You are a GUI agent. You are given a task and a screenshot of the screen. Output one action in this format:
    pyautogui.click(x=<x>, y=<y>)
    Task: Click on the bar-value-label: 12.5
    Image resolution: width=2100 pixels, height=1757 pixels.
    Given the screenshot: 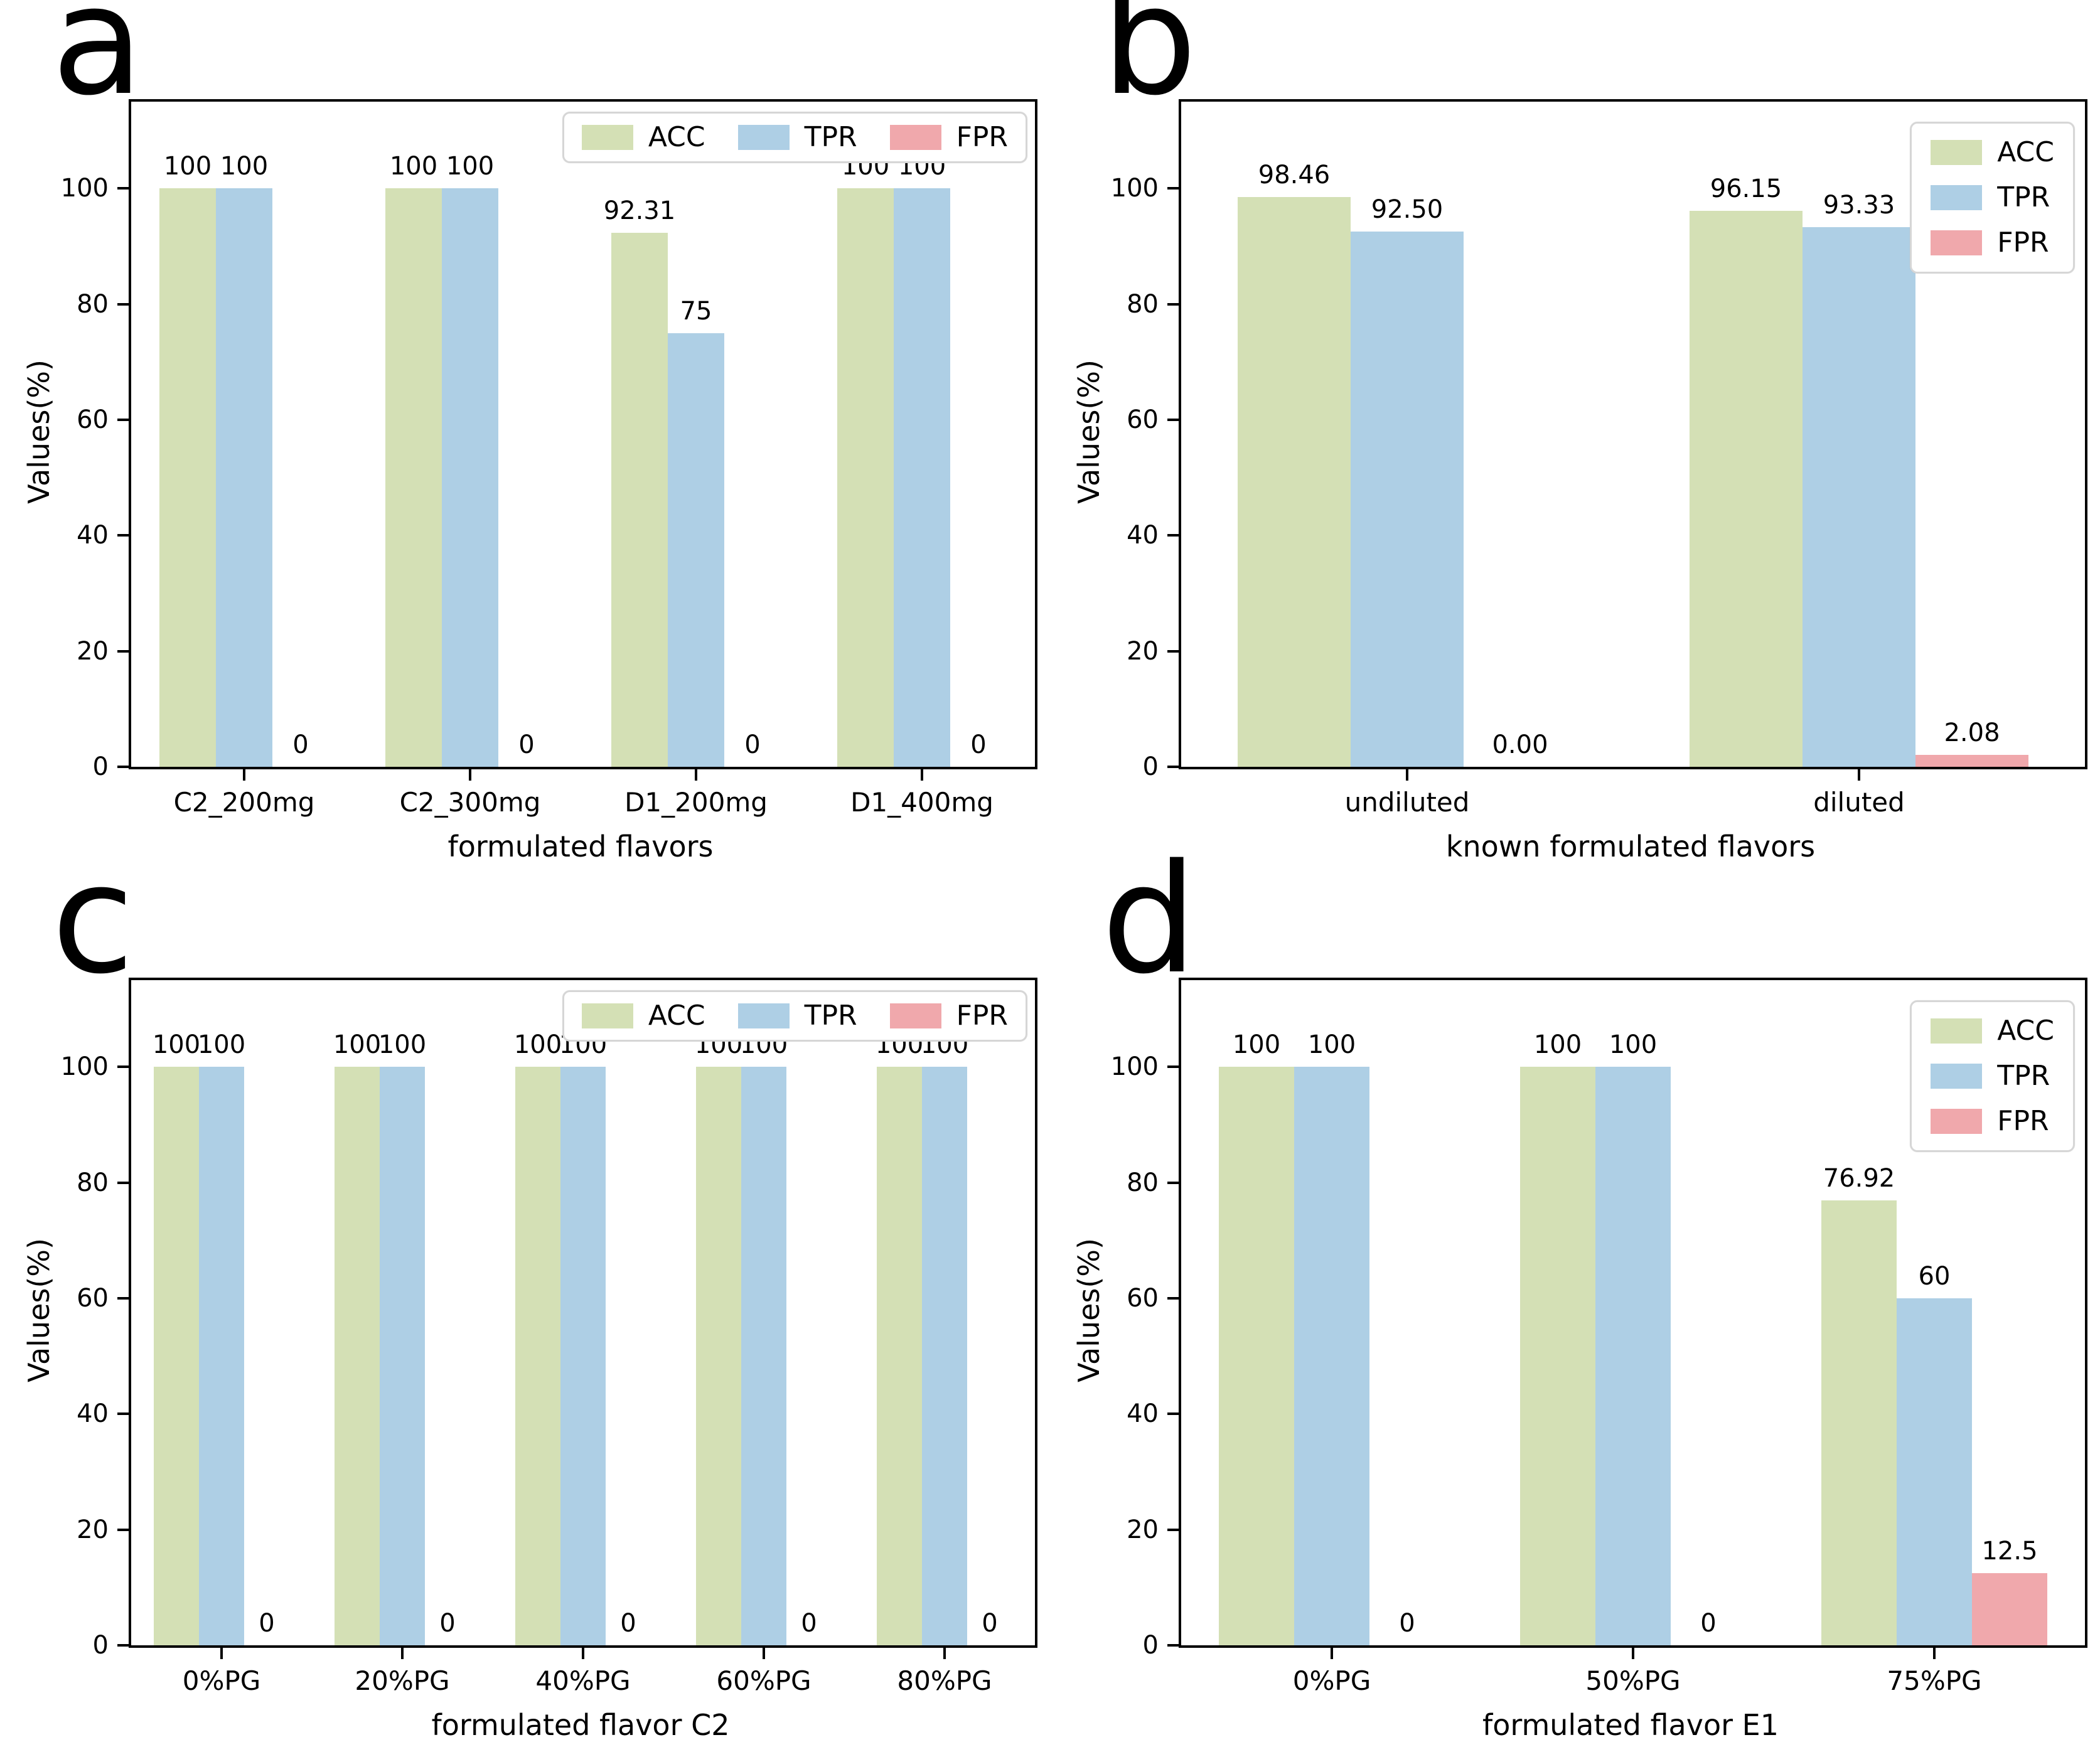 What is the action you would take?
    pyautogui.click(x=2009, y=1551)
    